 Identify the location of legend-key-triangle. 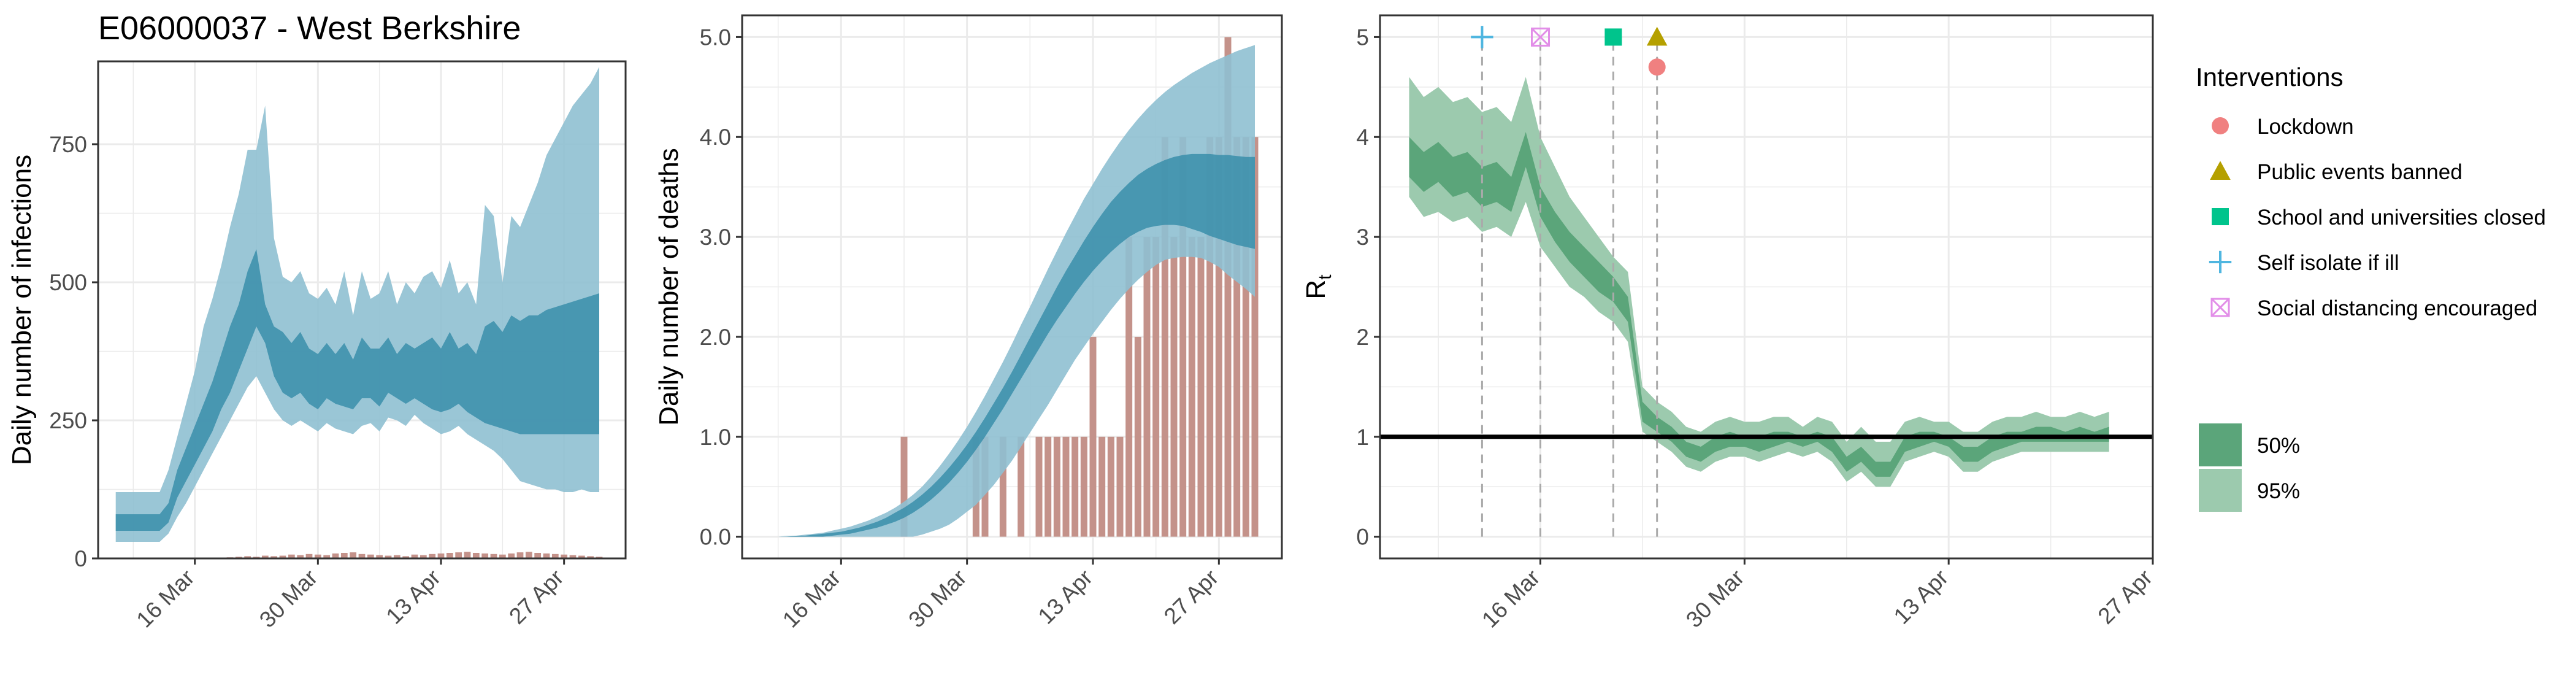
(2220, 170).